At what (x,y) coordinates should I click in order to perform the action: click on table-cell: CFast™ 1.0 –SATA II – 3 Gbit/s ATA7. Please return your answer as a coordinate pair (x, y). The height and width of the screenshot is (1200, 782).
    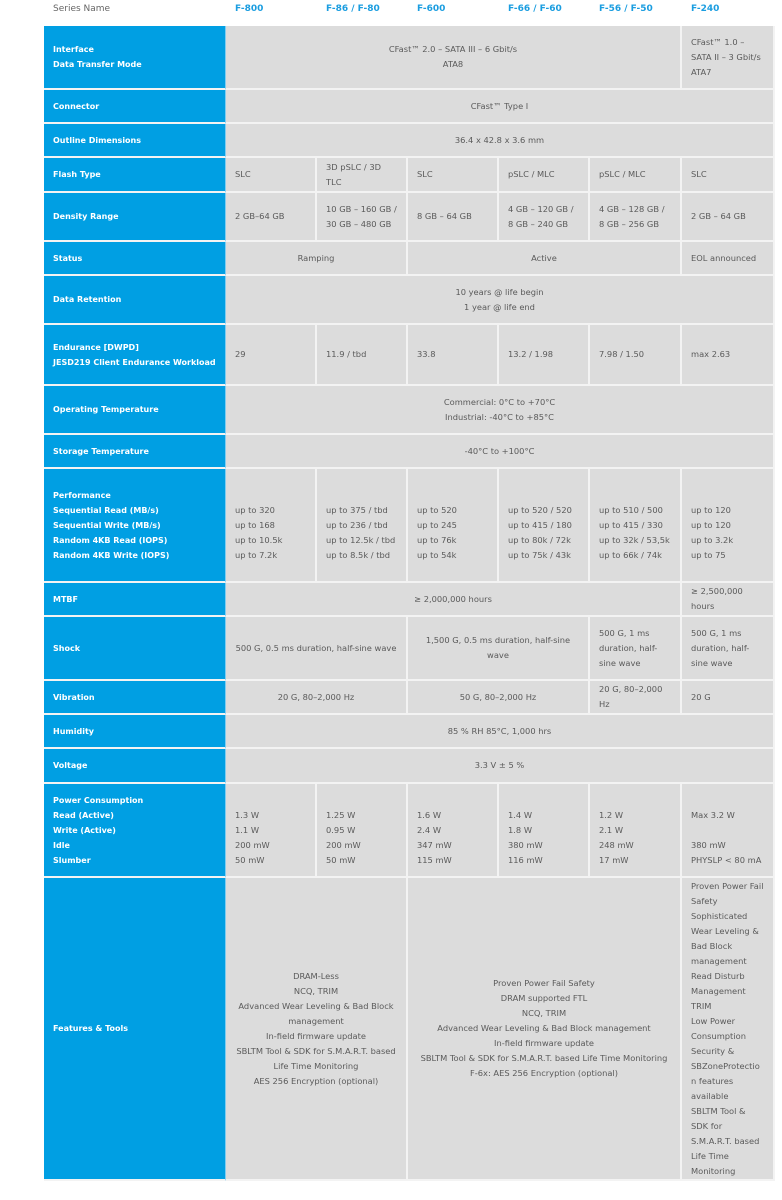
    Looking at the image, I should click on (728, 58).